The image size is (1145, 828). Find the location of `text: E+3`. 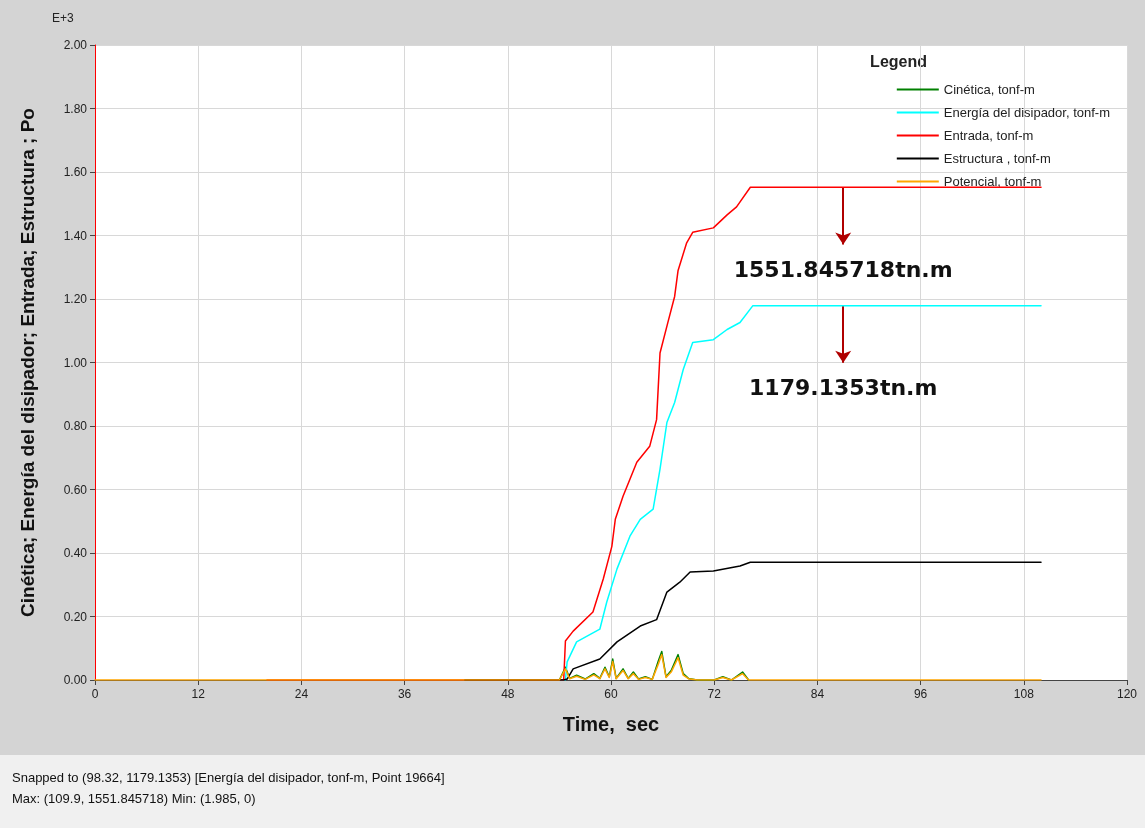

text: E+3 is located at coordinates (63, 18).